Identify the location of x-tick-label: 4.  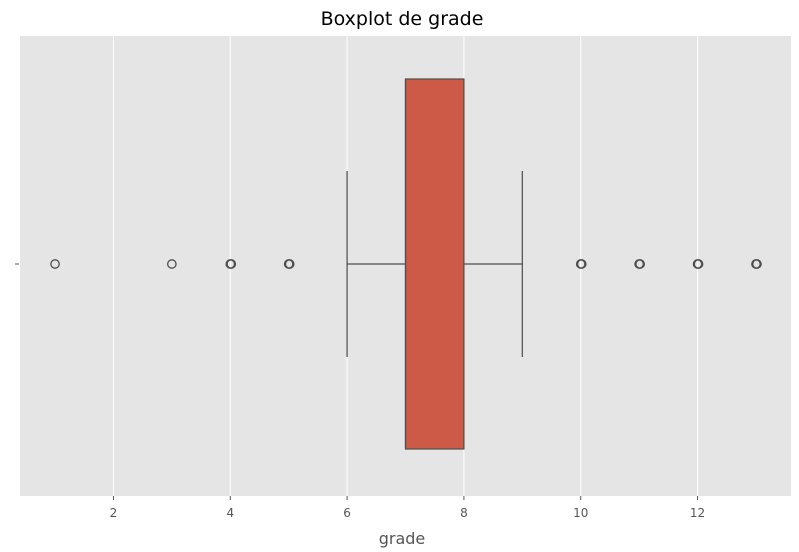
(230, 513).